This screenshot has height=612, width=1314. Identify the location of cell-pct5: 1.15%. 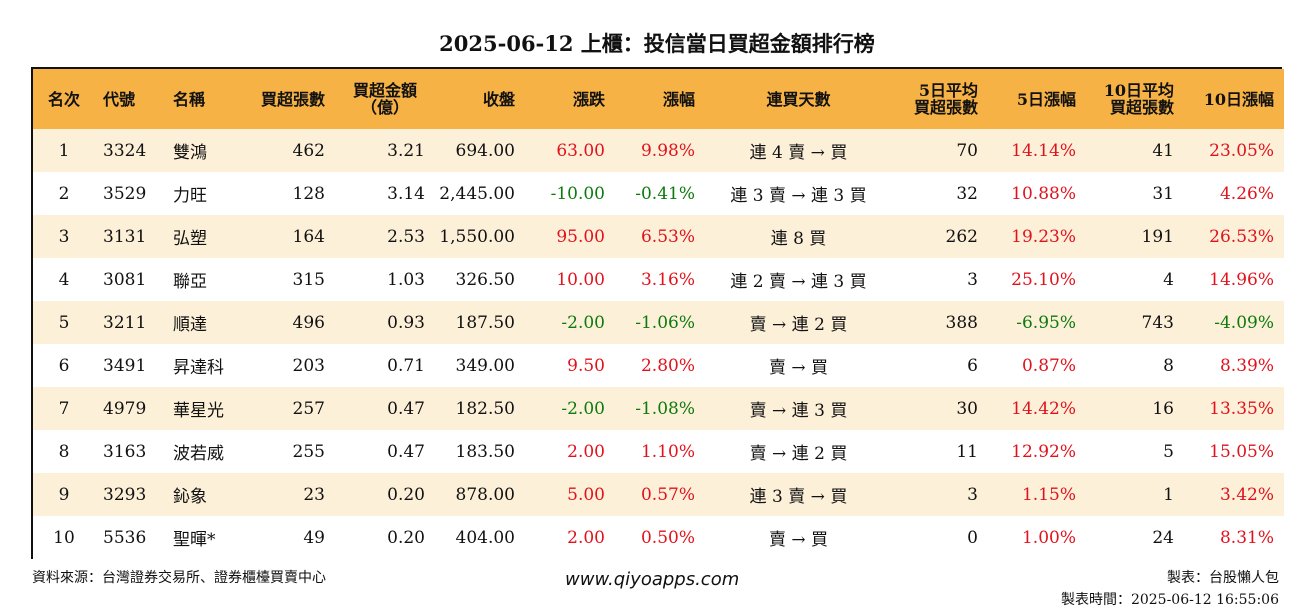
(1048, 494).